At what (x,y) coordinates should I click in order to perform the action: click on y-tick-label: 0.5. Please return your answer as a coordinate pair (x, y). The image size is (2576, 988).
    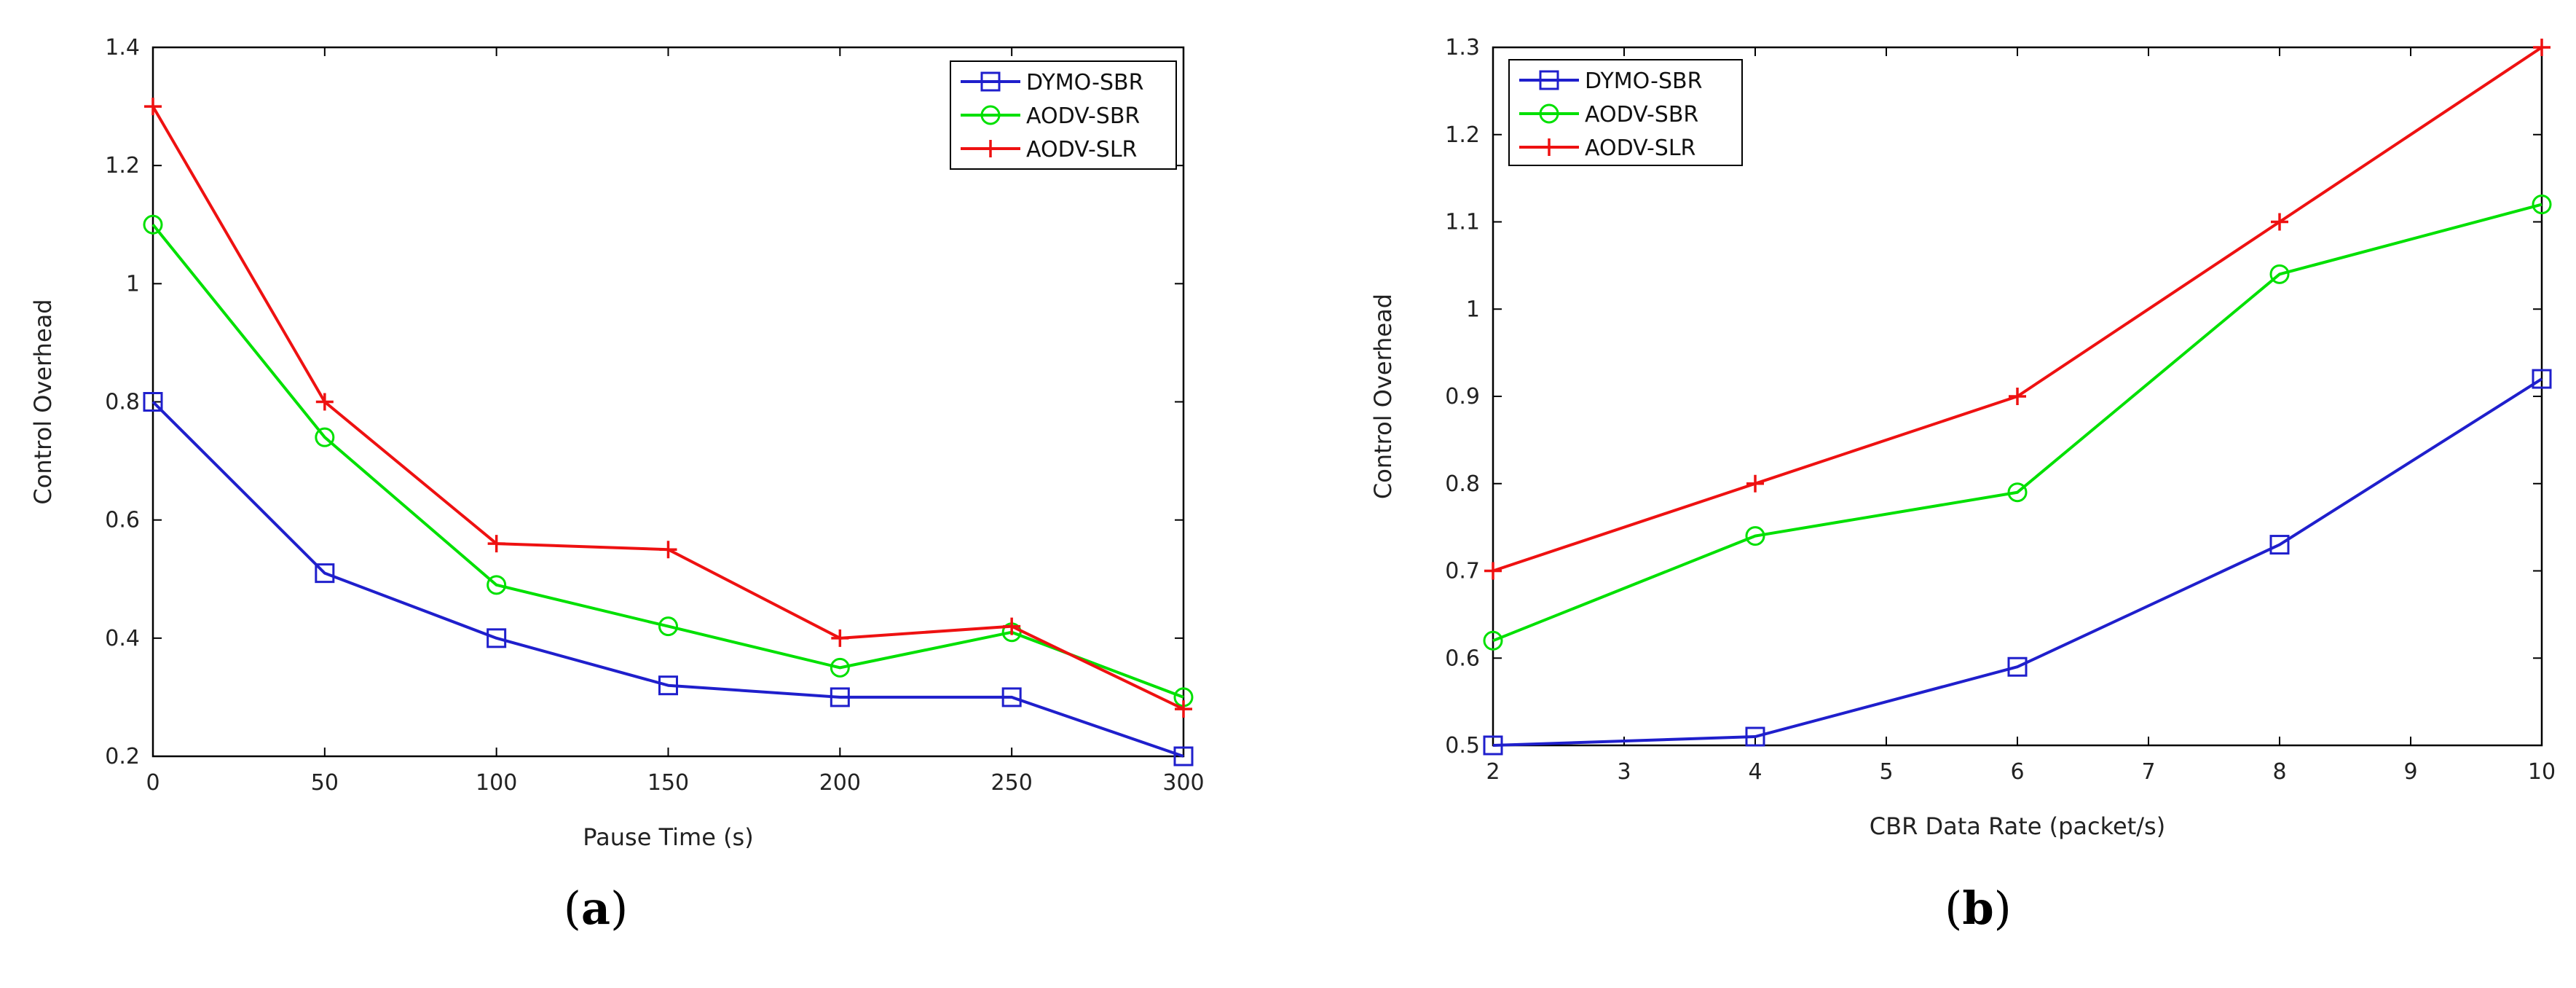
    Looking at the image, I should click on (1462, 745).